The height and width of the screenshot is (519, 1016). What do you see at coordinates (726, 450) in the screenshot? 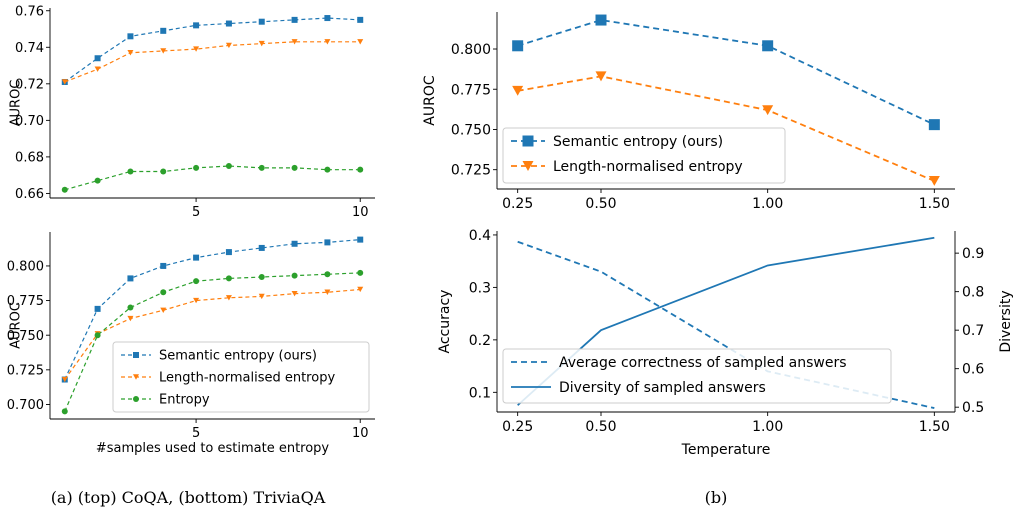
I see `x-axis-label: Temperature` at bounding box center [726, 450].